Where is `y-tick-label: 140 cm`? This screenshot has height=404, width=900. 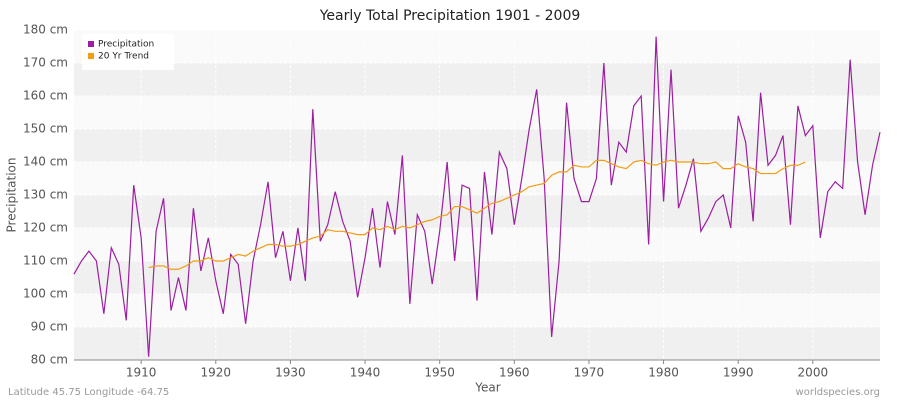 y-tick-label: 140 cm is located at coordinates (45, 162).